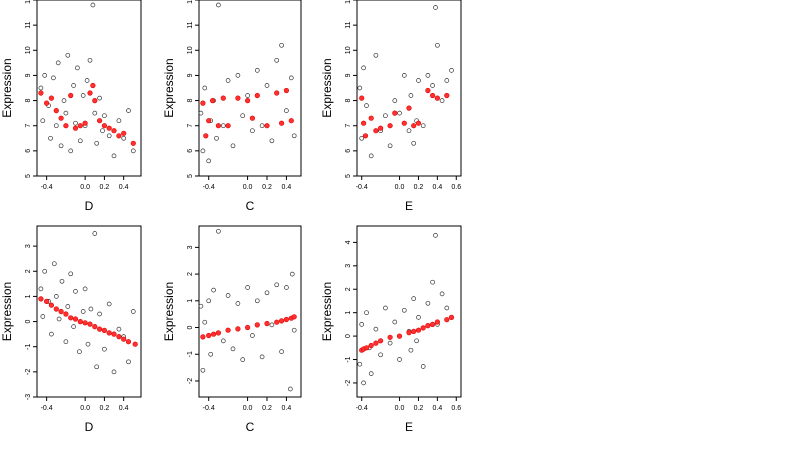 The image size is (800, 450). Describe the element at coordinates (362, 408) in the screenshot. I see `x-tick-label: -0.4` at that location.